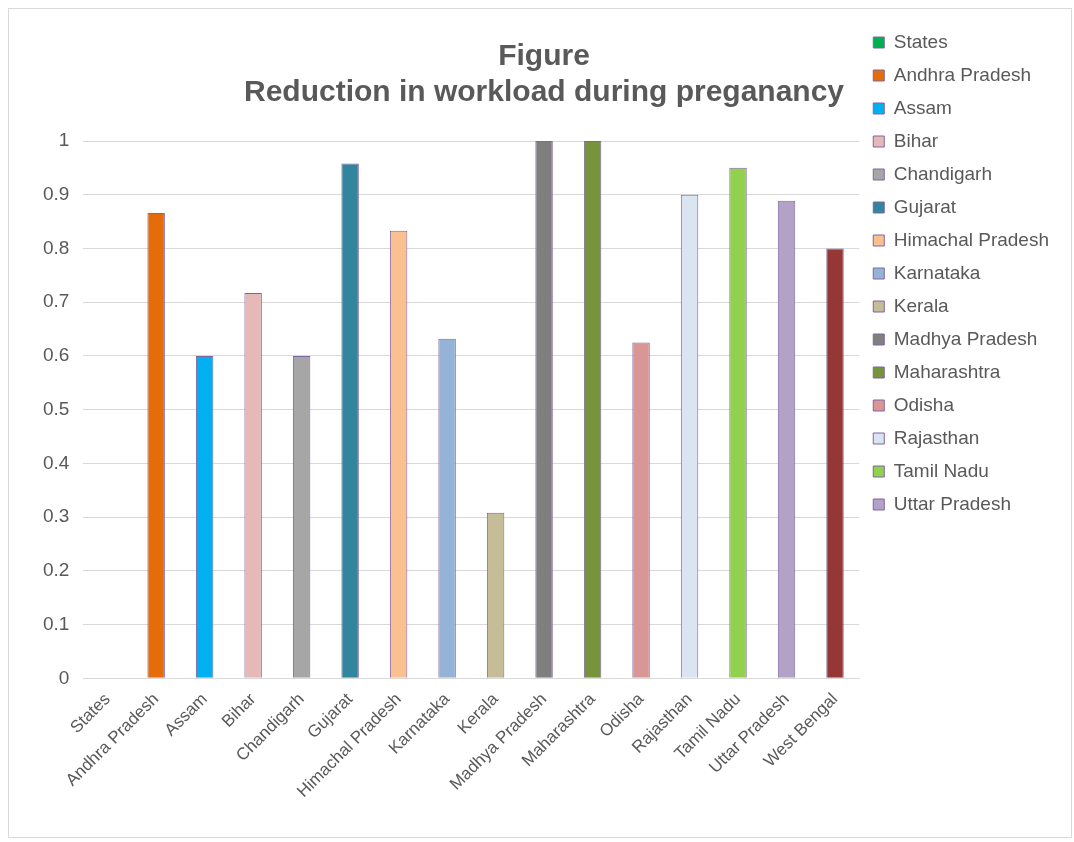  What do you see at coordinates (924, 404) in the screenshot?
I see `legend-label: Odisha` at bounding box center [924, 404].